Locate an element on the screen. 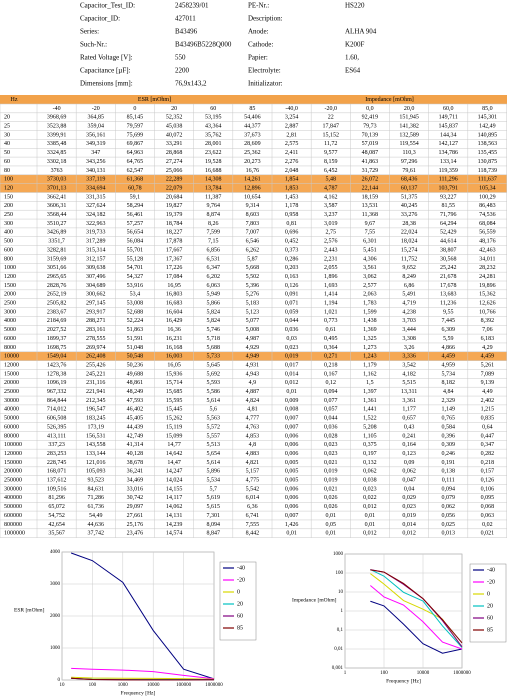 This screenshot has height=699, width=507. cell-value: 52,688 is located at coordinates (135, 312).